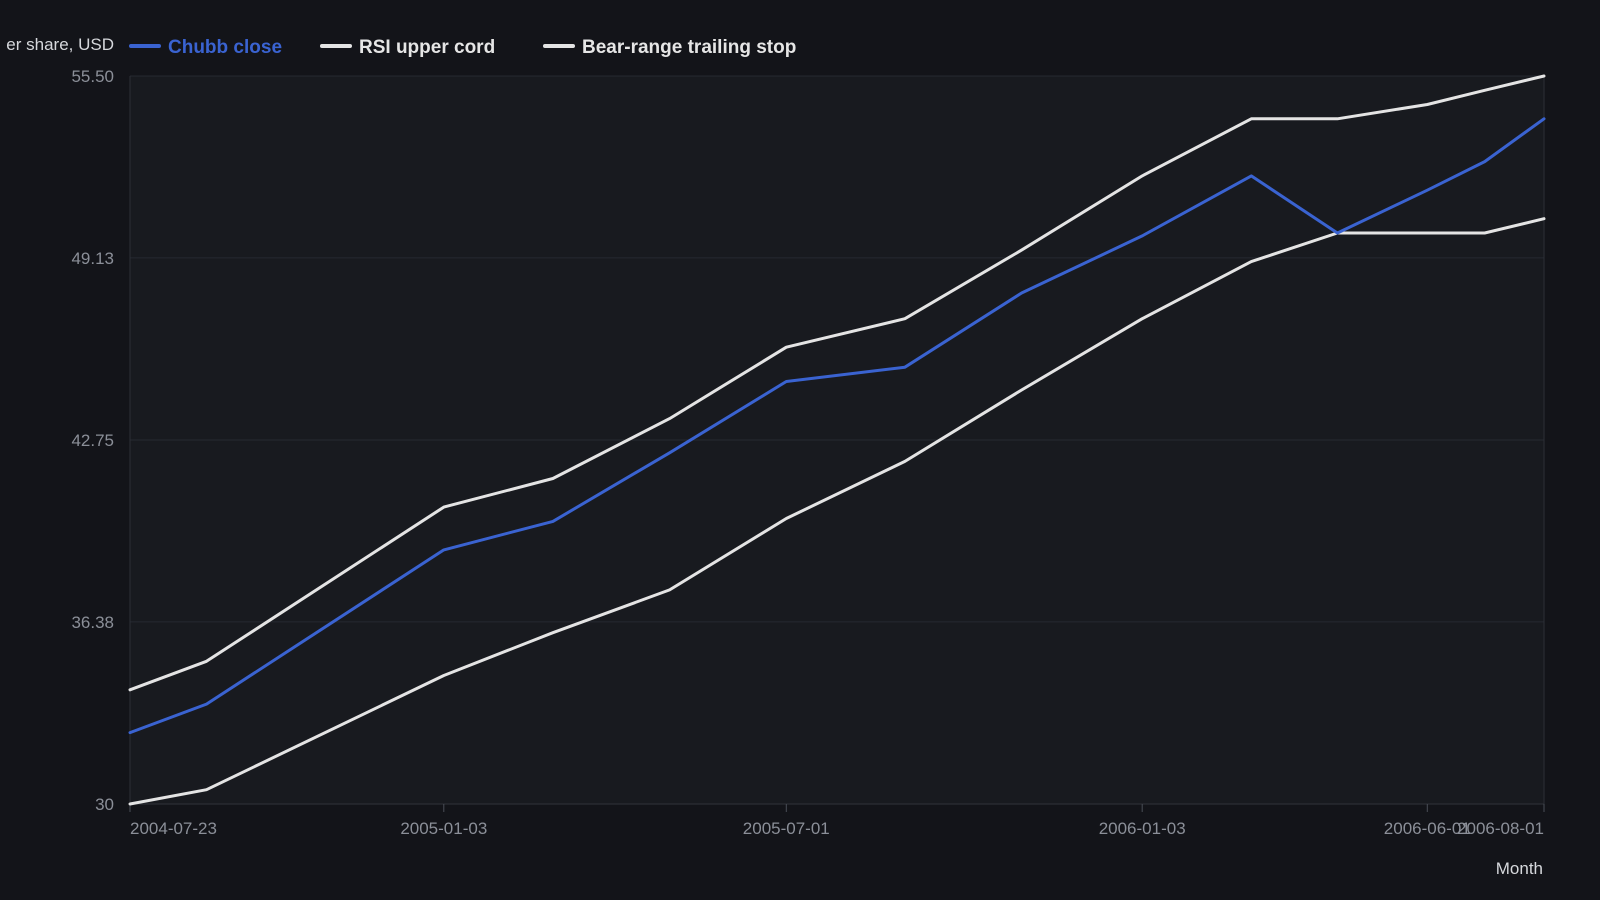 The image size is (1600, 900). I want to click on y-tick-label: 49.13, so click(92, 258).